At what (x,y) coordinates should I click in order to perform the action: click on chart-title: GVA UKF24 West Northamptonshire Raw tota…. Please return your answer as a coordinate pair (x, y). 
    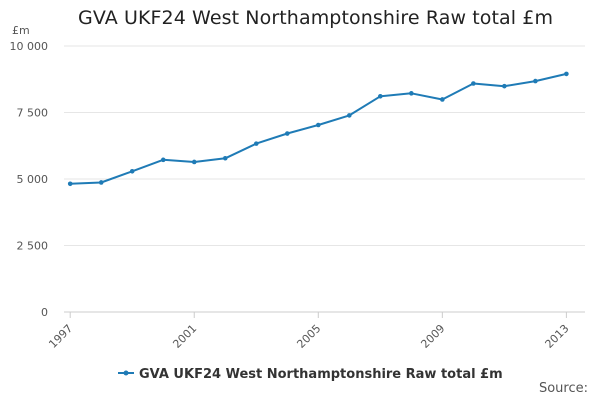
    Looking at the image, I should click on (316, 18).